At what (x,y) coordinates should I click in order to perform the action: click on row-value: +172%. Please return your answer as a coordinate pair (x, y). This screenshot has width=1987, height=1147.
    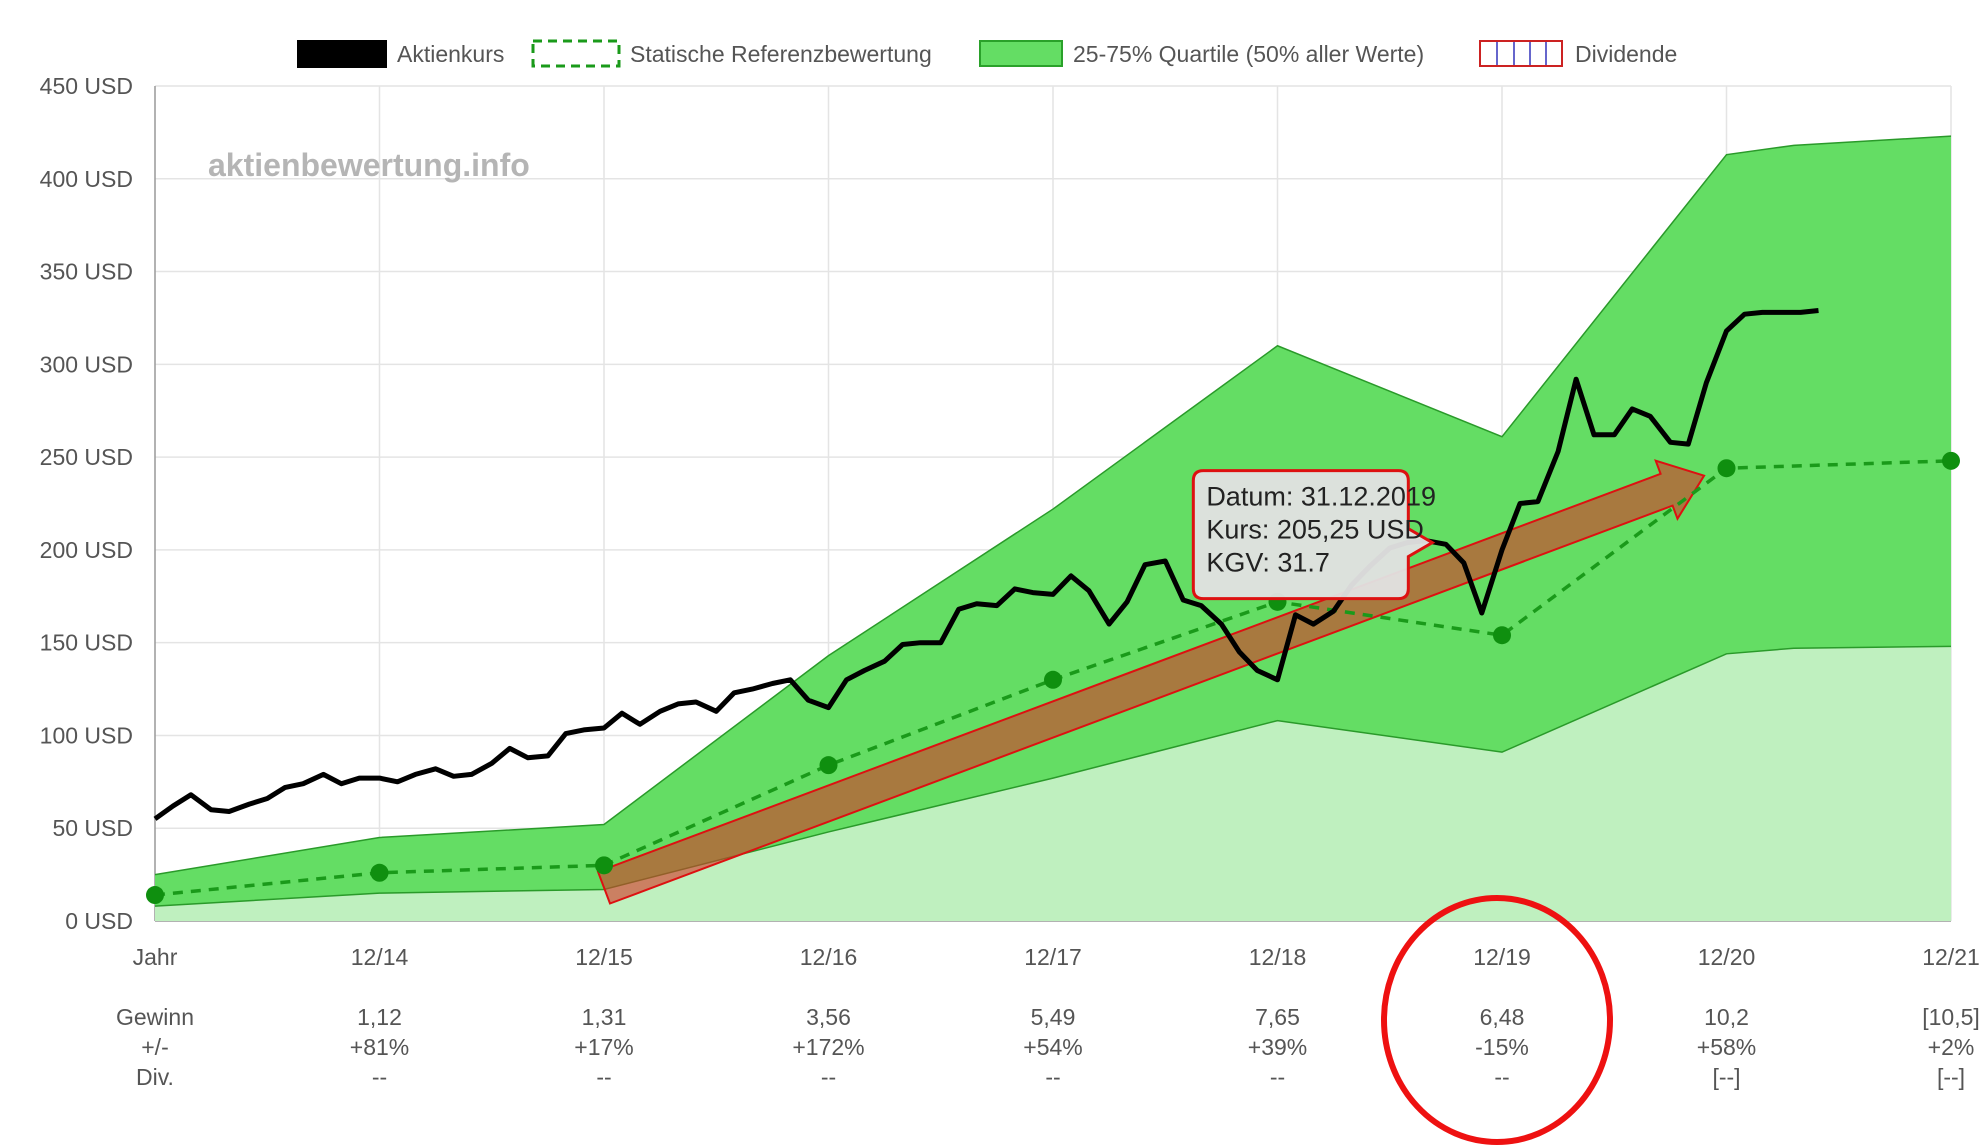
    Looking at the image, I should click on (828, 1047).